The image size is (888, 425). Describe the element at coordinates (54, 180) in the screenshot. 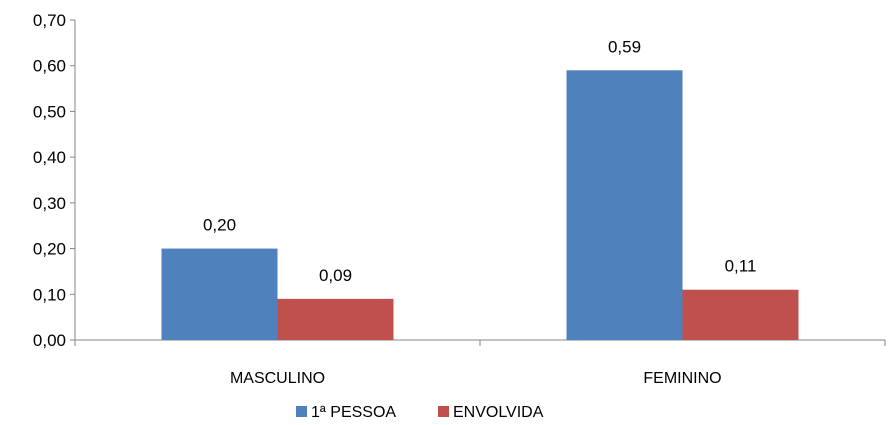

I see `y-axis: 0,00 0,10 0,20 0,30 0,40 0,50 0,60 0,70` at that location.